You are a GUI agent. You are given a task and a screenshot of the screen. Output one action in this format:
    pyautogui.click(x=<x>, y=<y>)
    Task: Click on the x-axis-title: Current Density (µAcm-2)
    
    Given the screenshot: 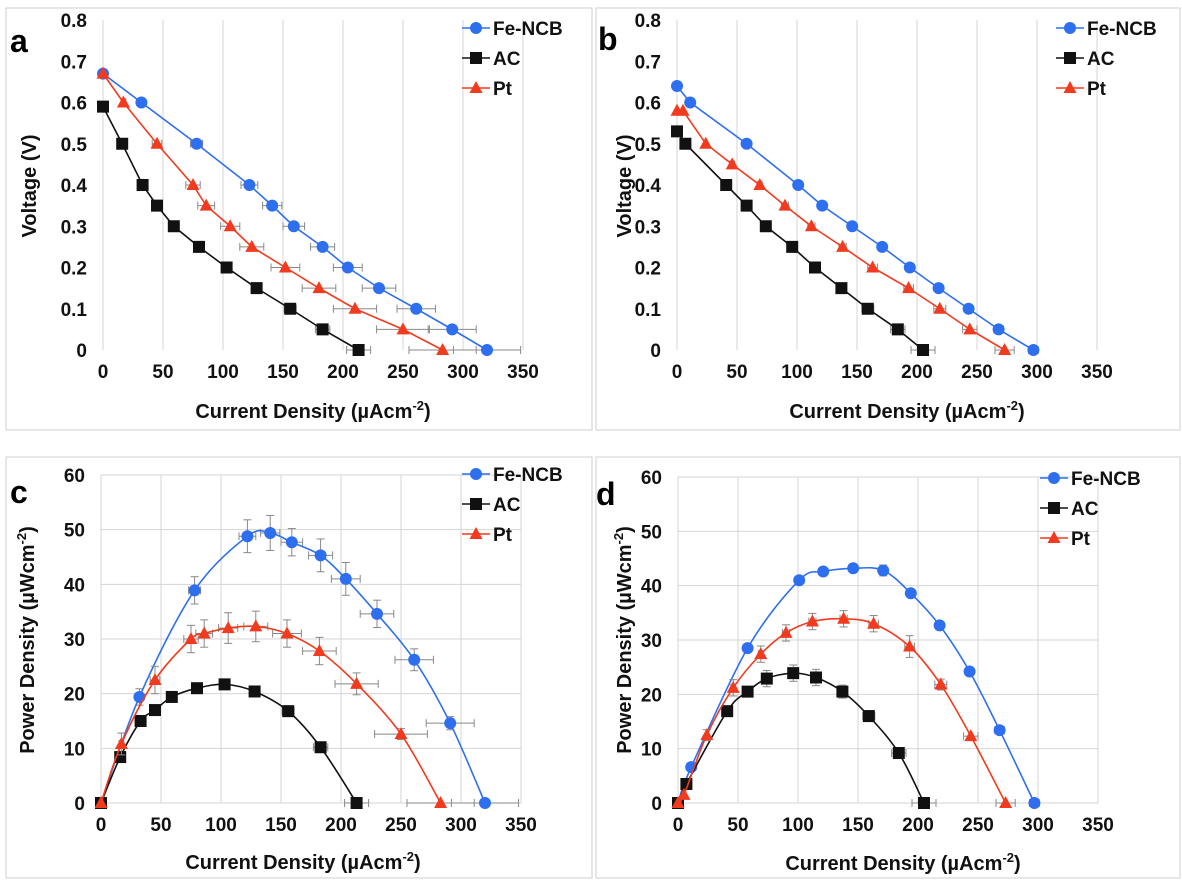 What is the action you would take?
    pyautogui.click(x=312, y=410)
    